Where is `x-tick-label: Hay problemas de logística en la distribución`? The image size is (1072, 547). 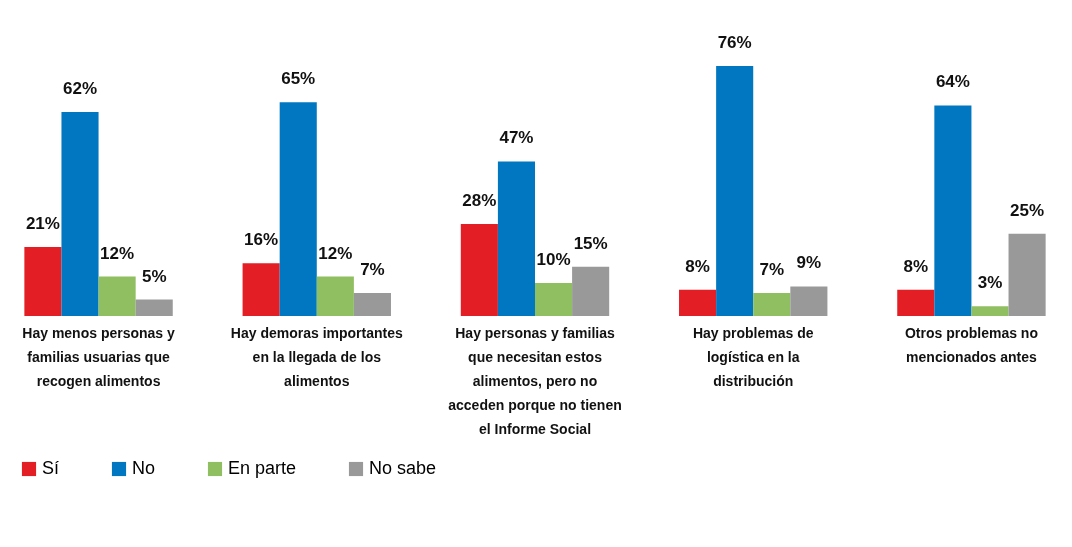
x-tick-label: Hay problemas de logística en la distribución is located at coordinates (753, 356).